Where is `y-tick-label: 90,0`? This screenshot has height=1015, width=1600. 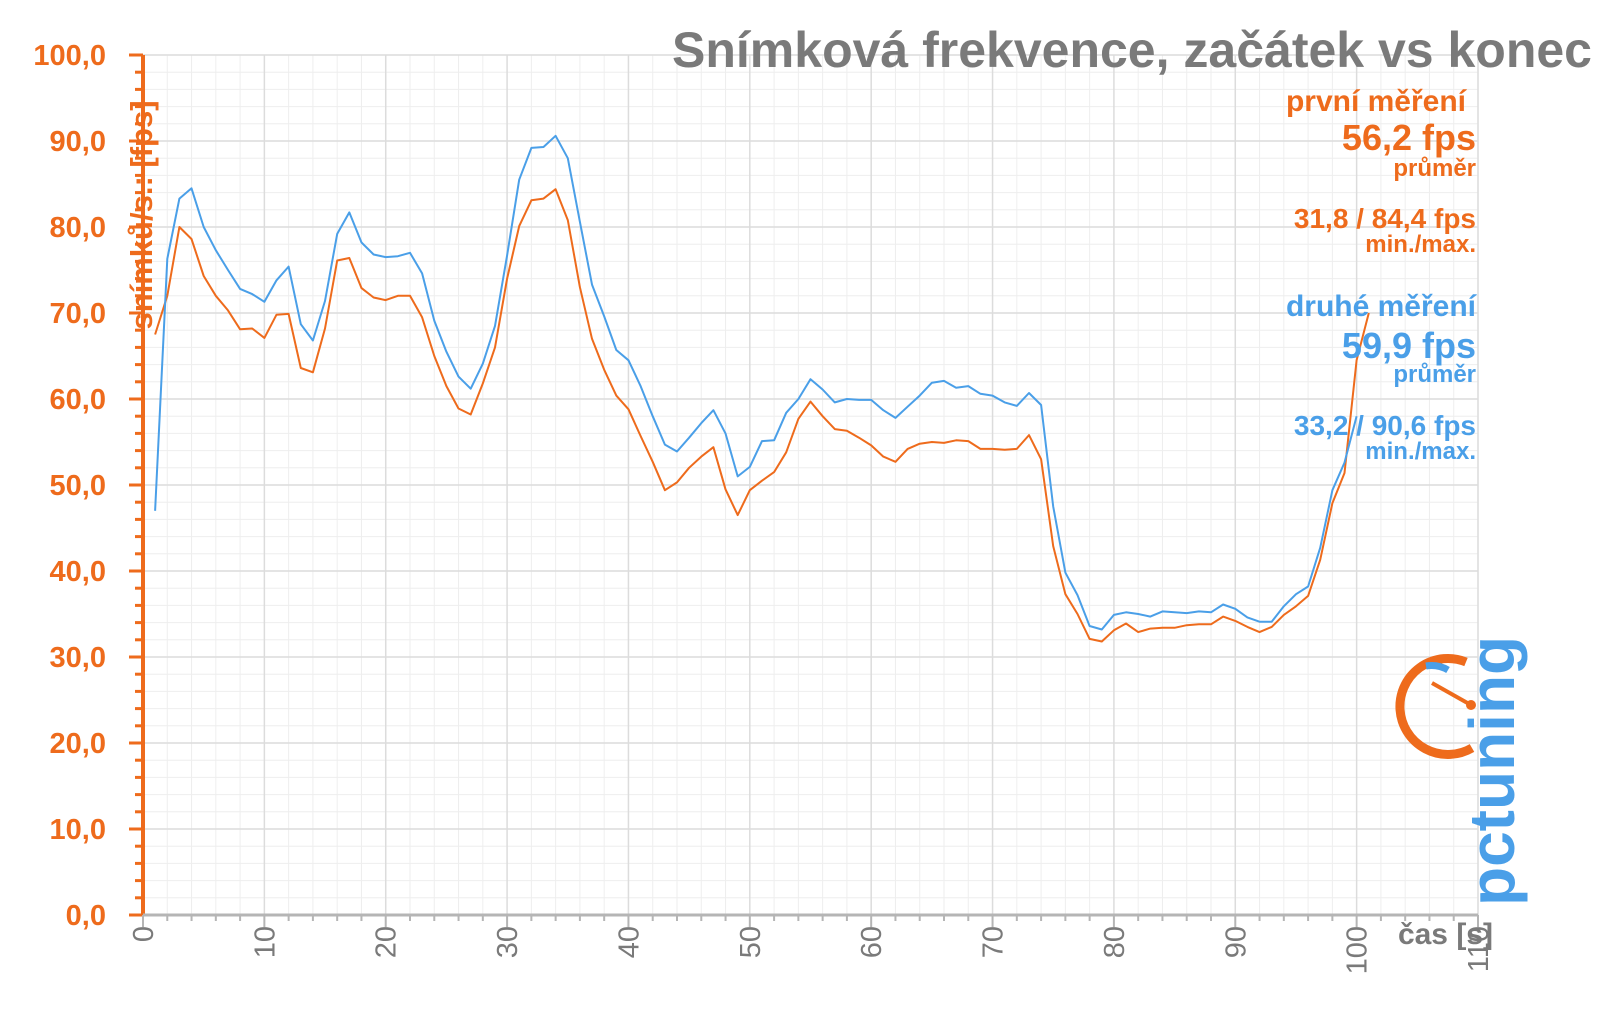 y-tick-label: 90,0 is located at coordinates (78, 142).